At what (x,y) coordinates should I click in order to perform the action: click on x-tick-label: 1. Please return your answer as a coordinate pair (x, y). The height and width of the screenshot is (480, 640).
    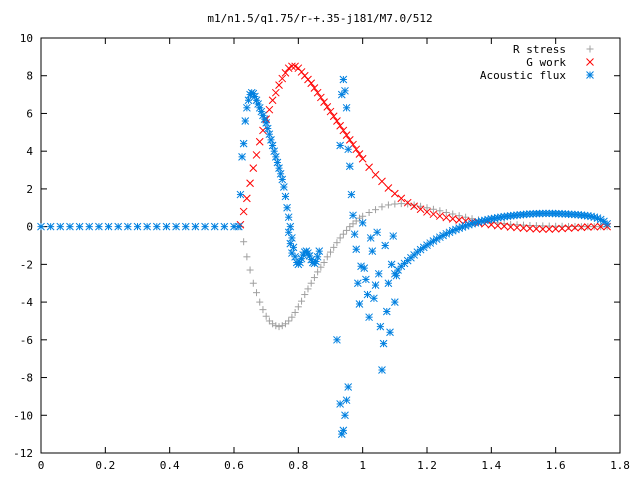
    Looking at the image, I should click on (362, 465).